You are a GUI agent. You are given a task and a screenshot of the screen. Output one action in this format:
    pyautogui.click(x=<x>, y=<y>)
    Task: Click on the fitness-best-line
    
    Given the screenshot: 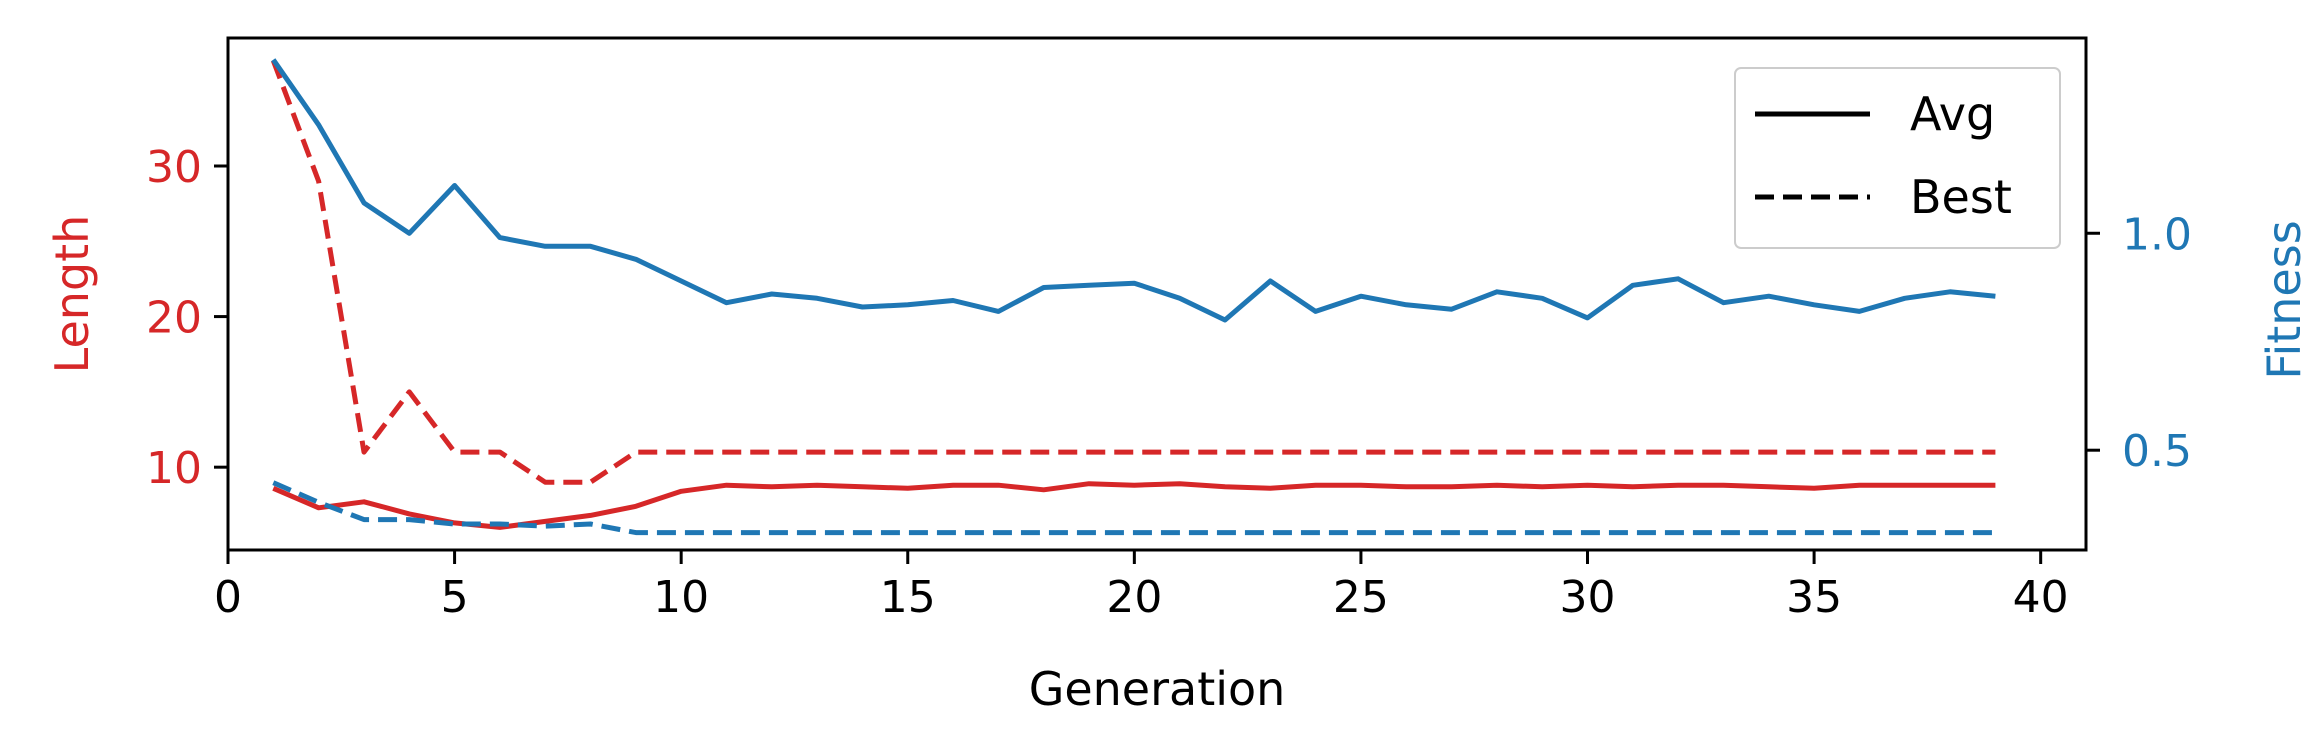 What is the action you would take?
    pyautogui.click(x=1134, y=508)
    